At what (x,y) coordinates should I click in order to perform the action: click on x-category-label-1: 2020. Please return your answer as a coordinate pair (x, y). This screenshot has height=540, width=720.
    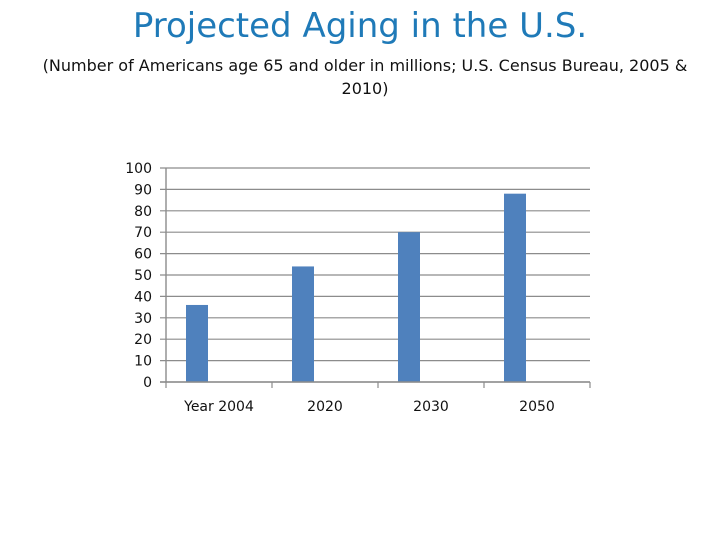
    Looking at the image, I should click on (325, 407).